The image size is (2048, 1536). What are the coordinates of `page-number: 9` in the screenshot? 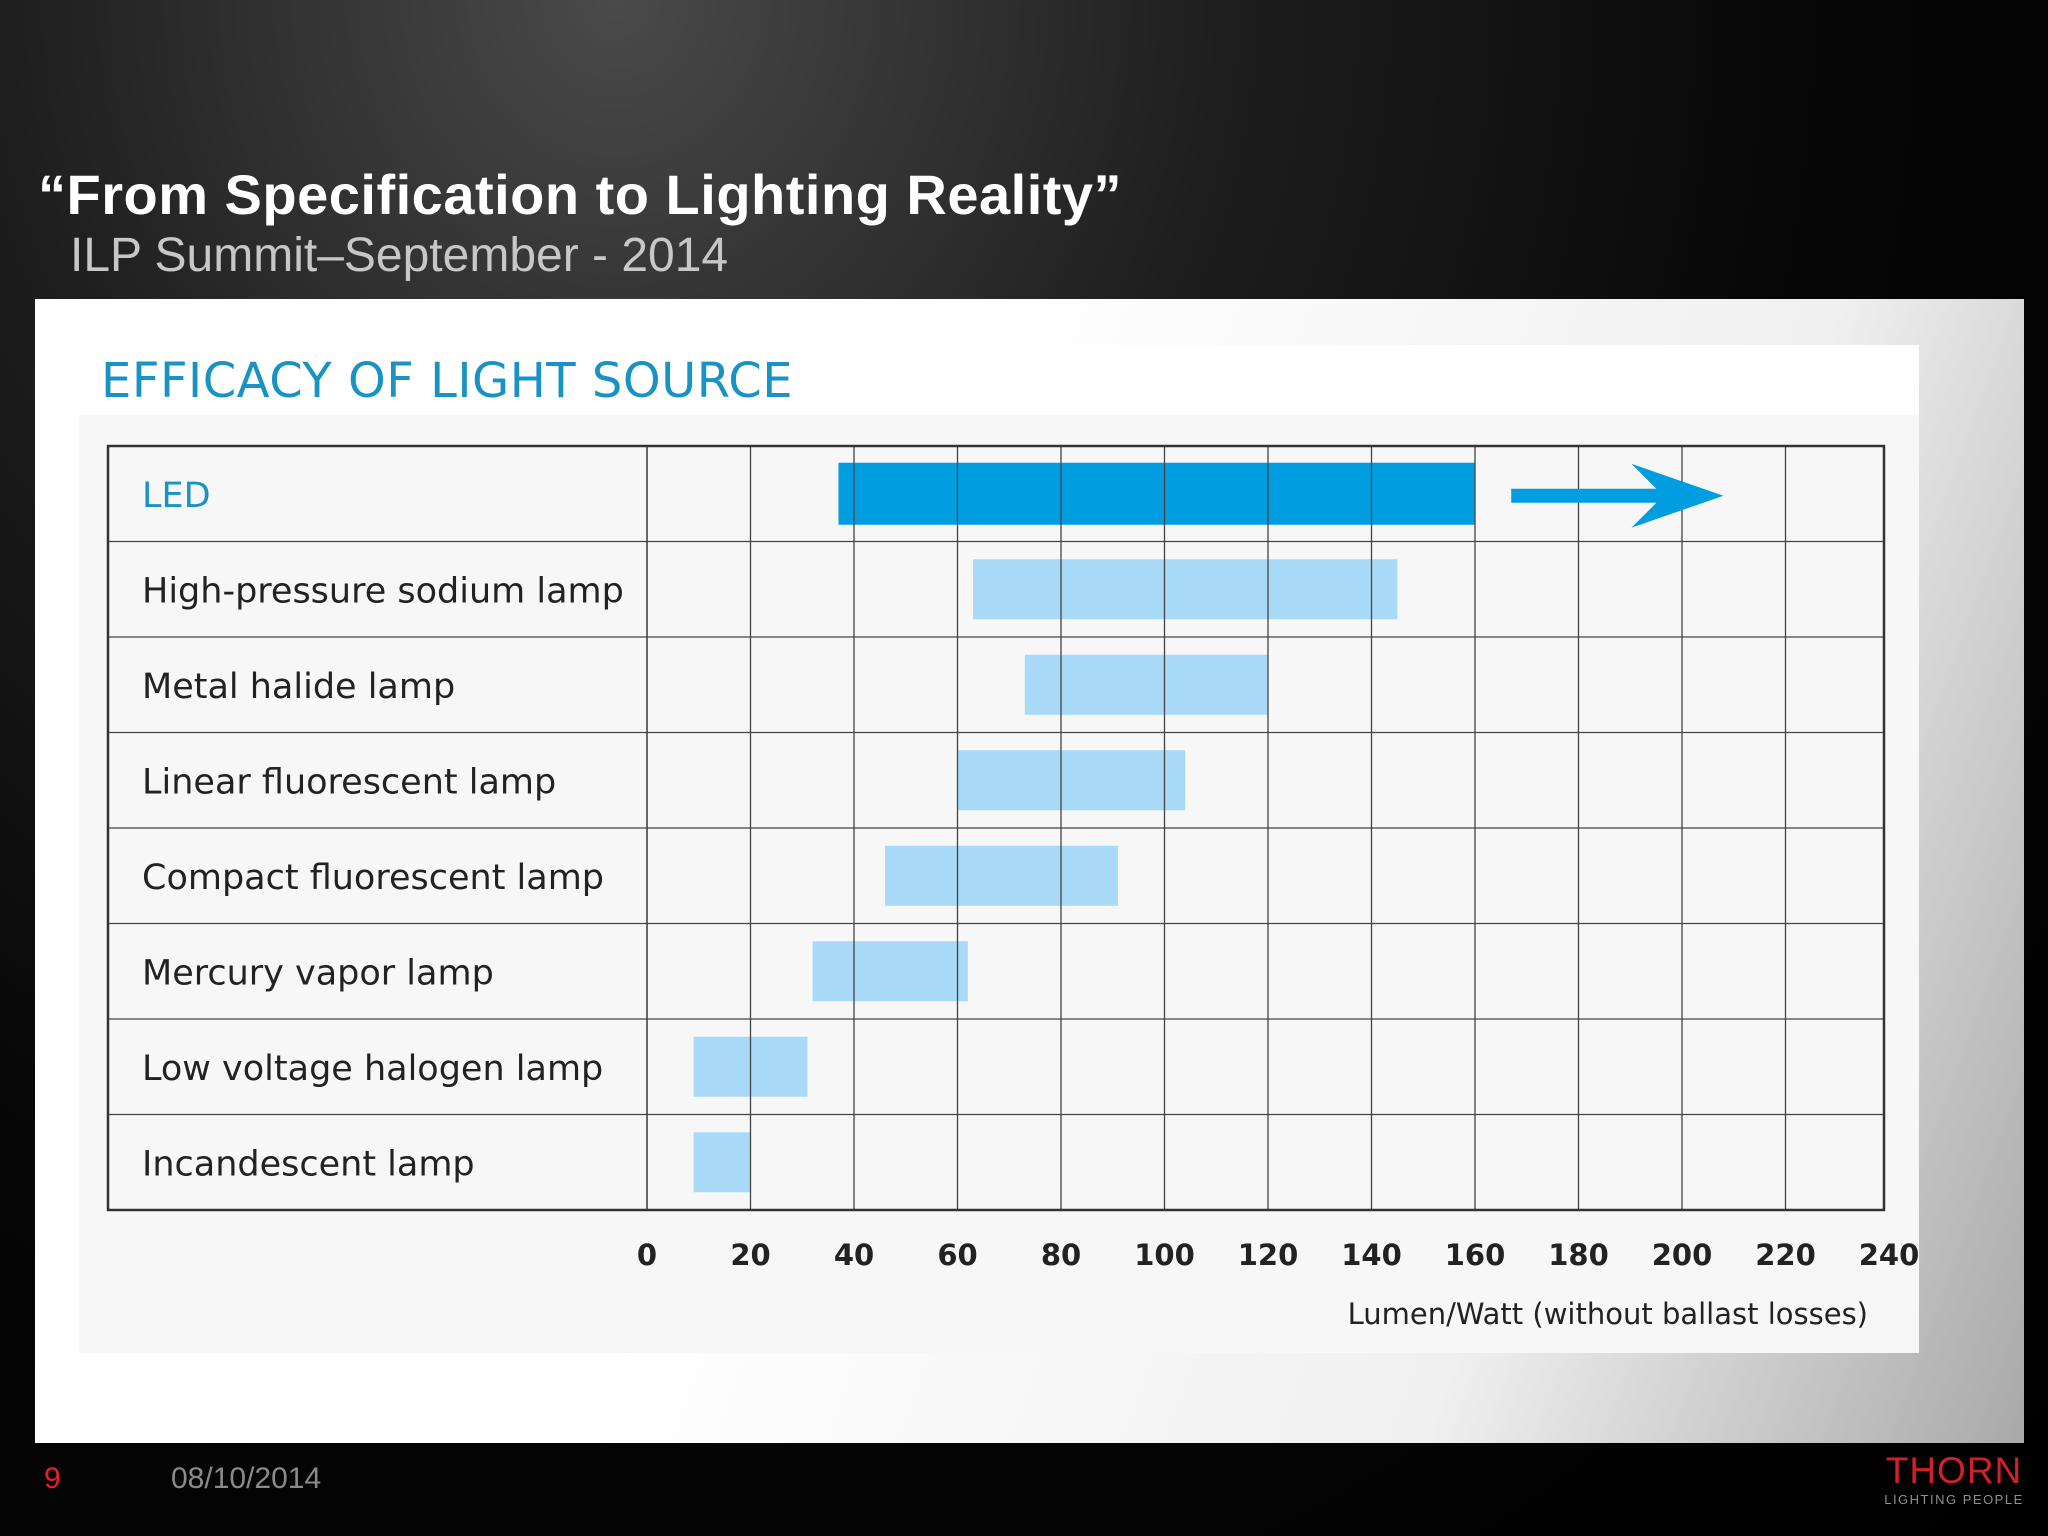 It's located at (52, 1478).